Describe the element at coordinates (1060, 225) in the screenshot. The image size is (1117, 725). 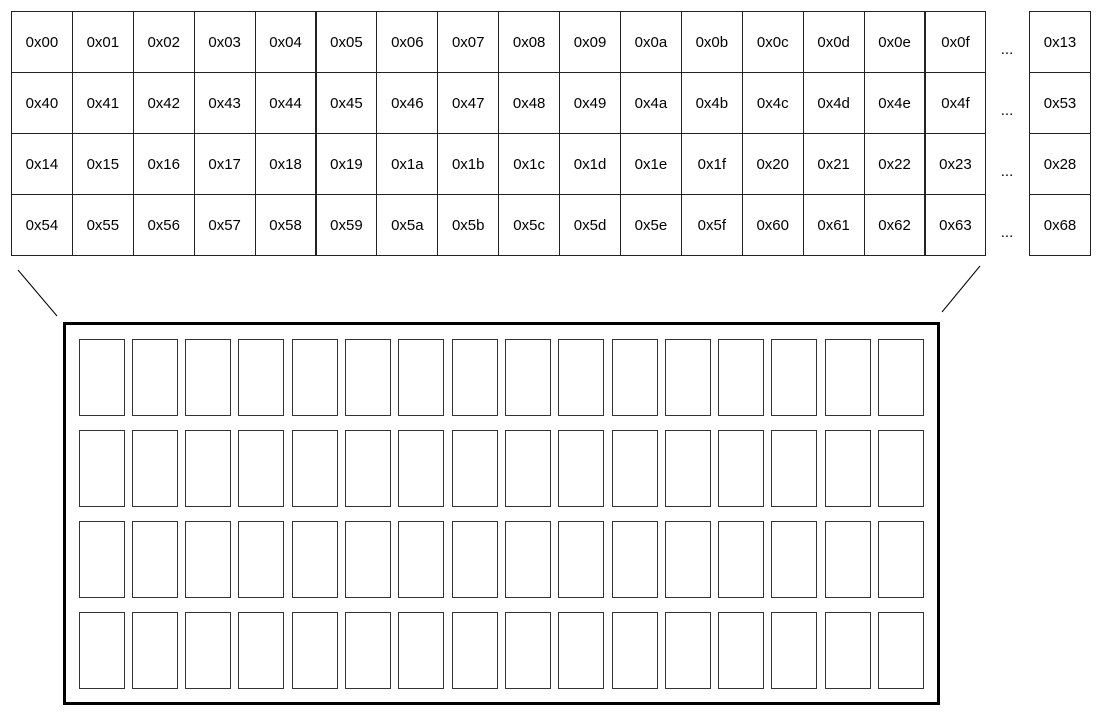
I see `address-cell-last: 0x68` at that location.